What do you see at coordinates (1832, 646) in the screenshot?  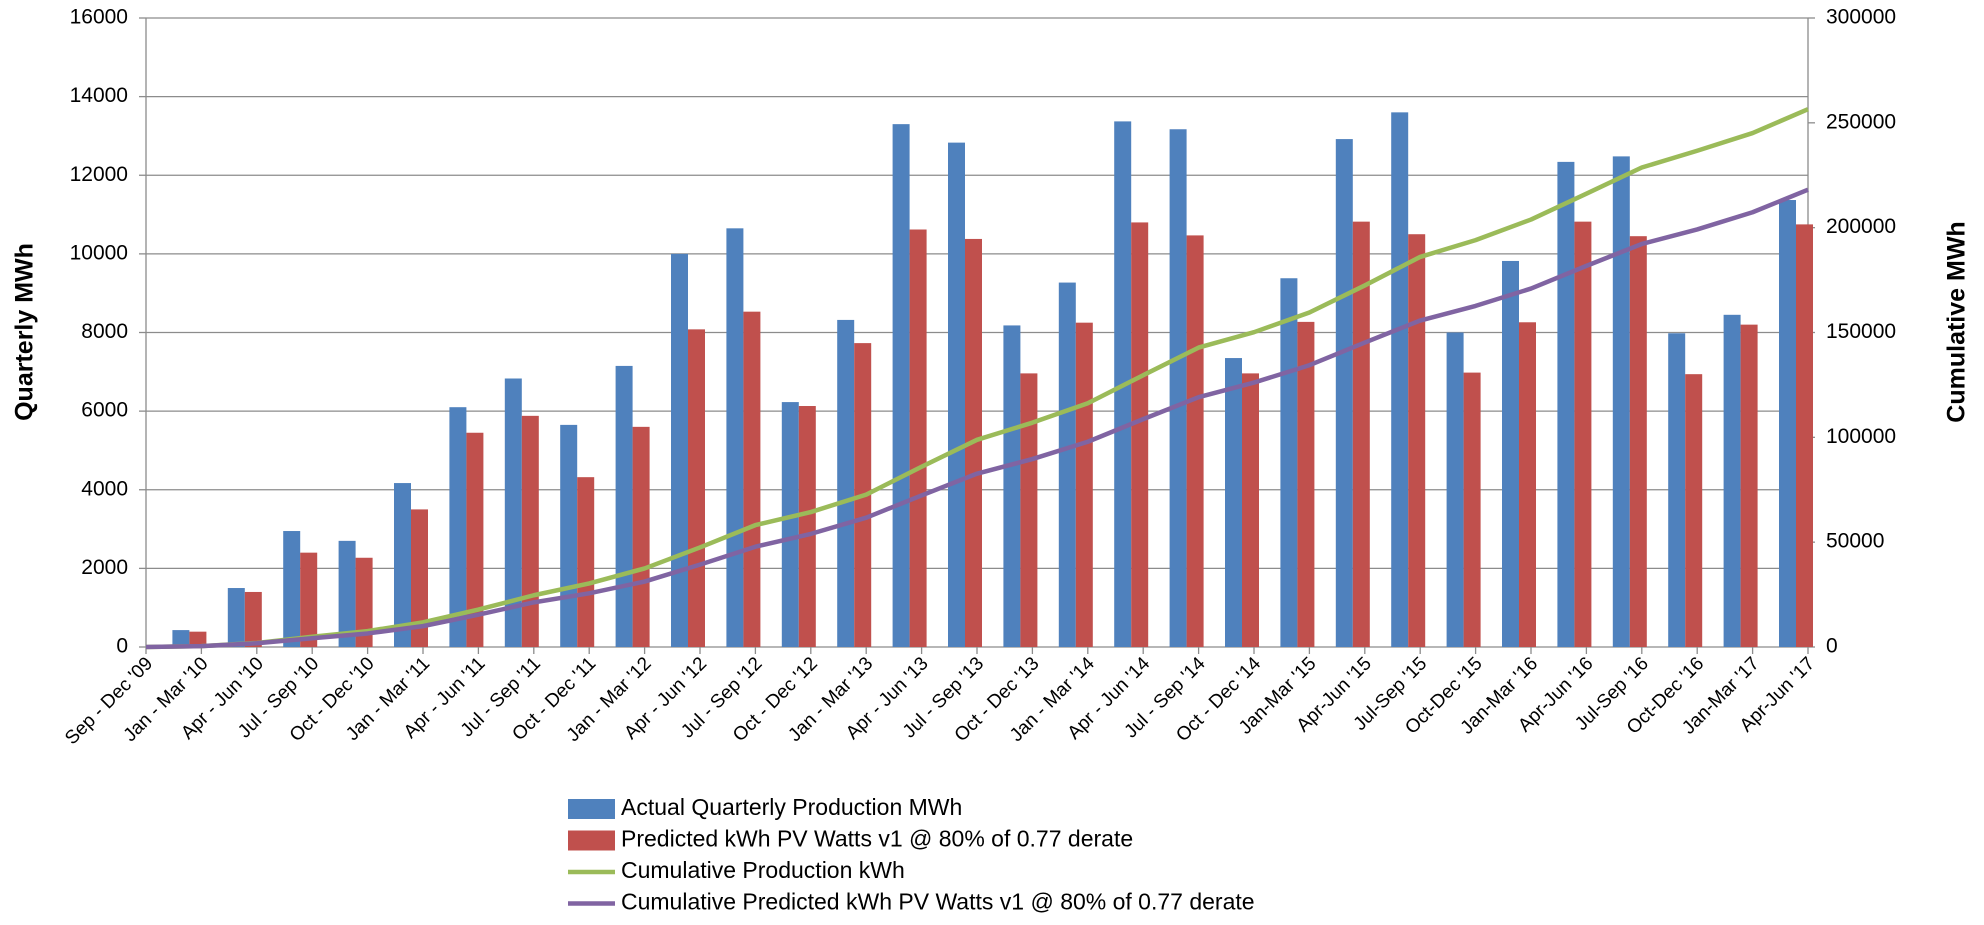 I see `y2-tick-label: 0` at bounding box center [1832, 646].